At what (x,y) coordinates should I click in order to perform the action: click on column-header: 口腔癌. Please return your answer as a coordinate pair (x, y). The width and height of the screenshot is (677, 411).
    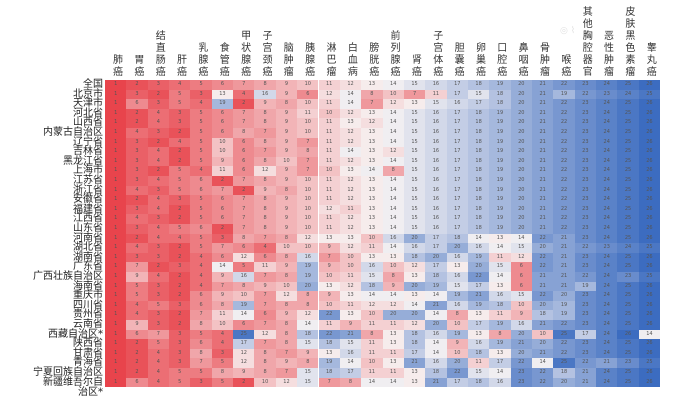
    Looking at the image, I should click on (499, 41).